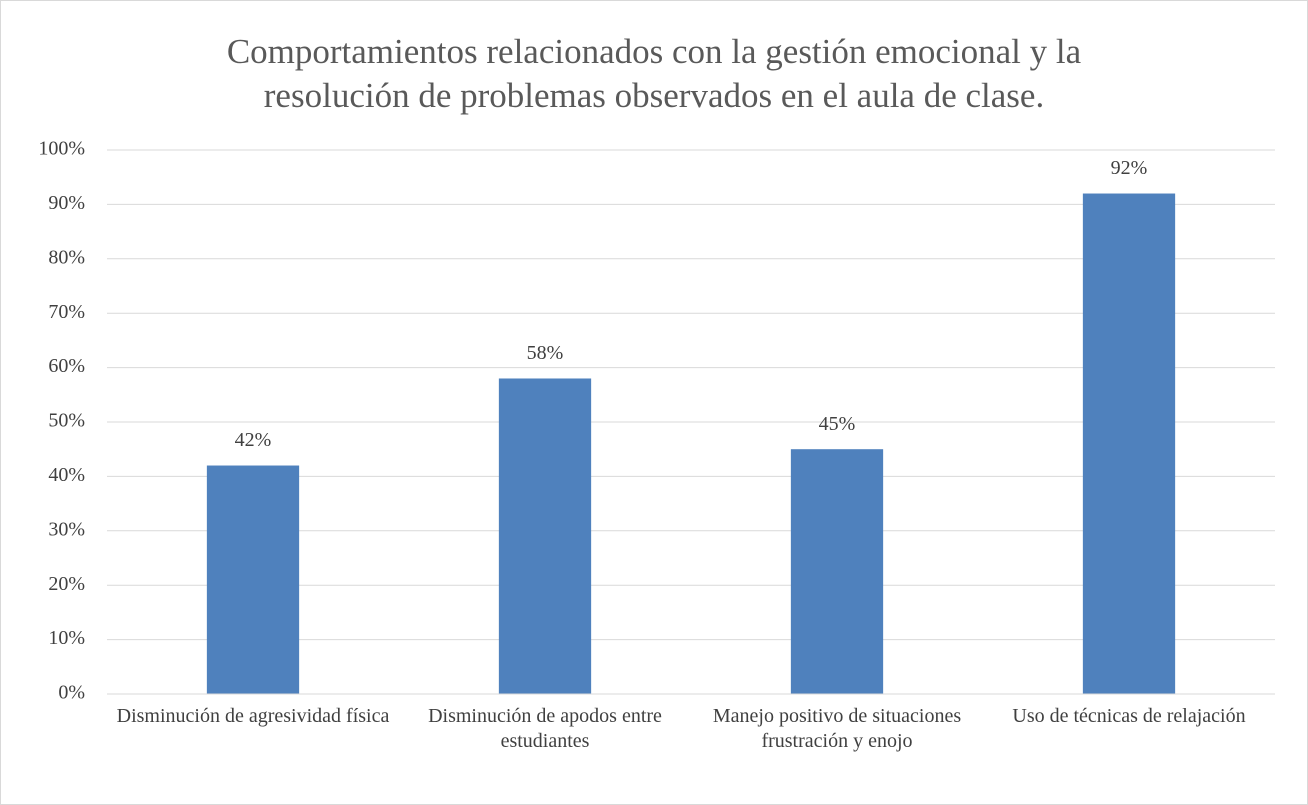 The height and width of the screenshot is (805, 1308). Describe the element at coordinates (66, 203) in the screenshot. I see `y-tick-label: 90%` at that location.